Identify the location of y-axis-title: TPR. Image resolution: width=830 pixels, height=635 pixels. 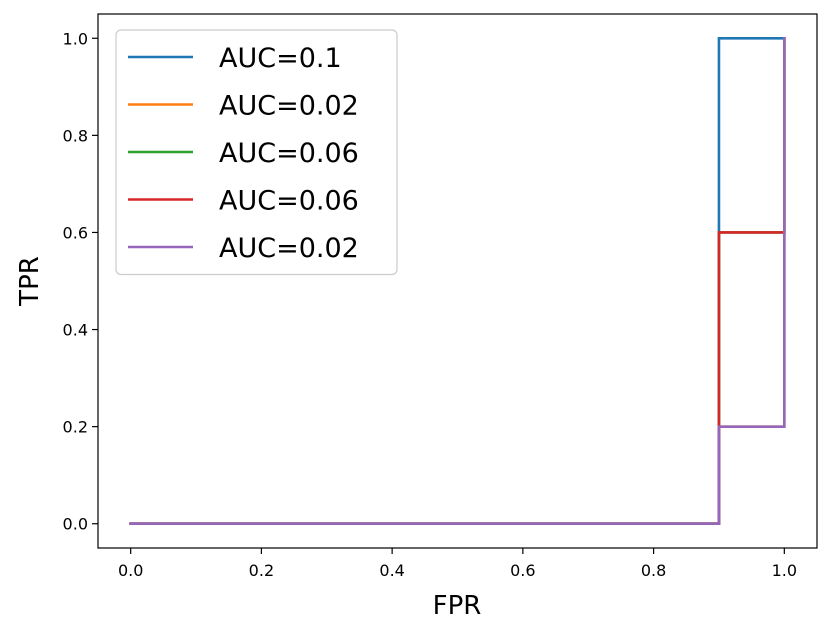
(30, 281).